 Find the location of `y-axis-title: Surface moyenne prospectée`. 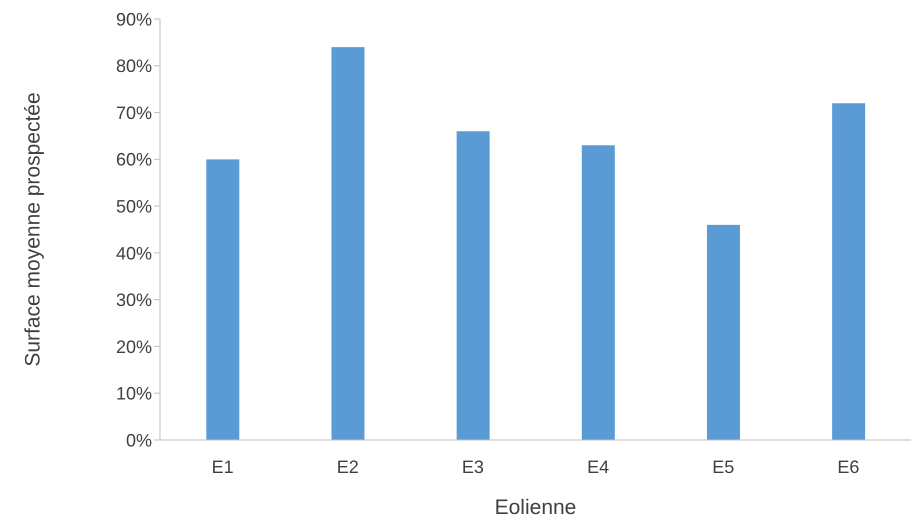

y-axis-title: Surface moyenne prospectée is located at coordinates (32, 229).